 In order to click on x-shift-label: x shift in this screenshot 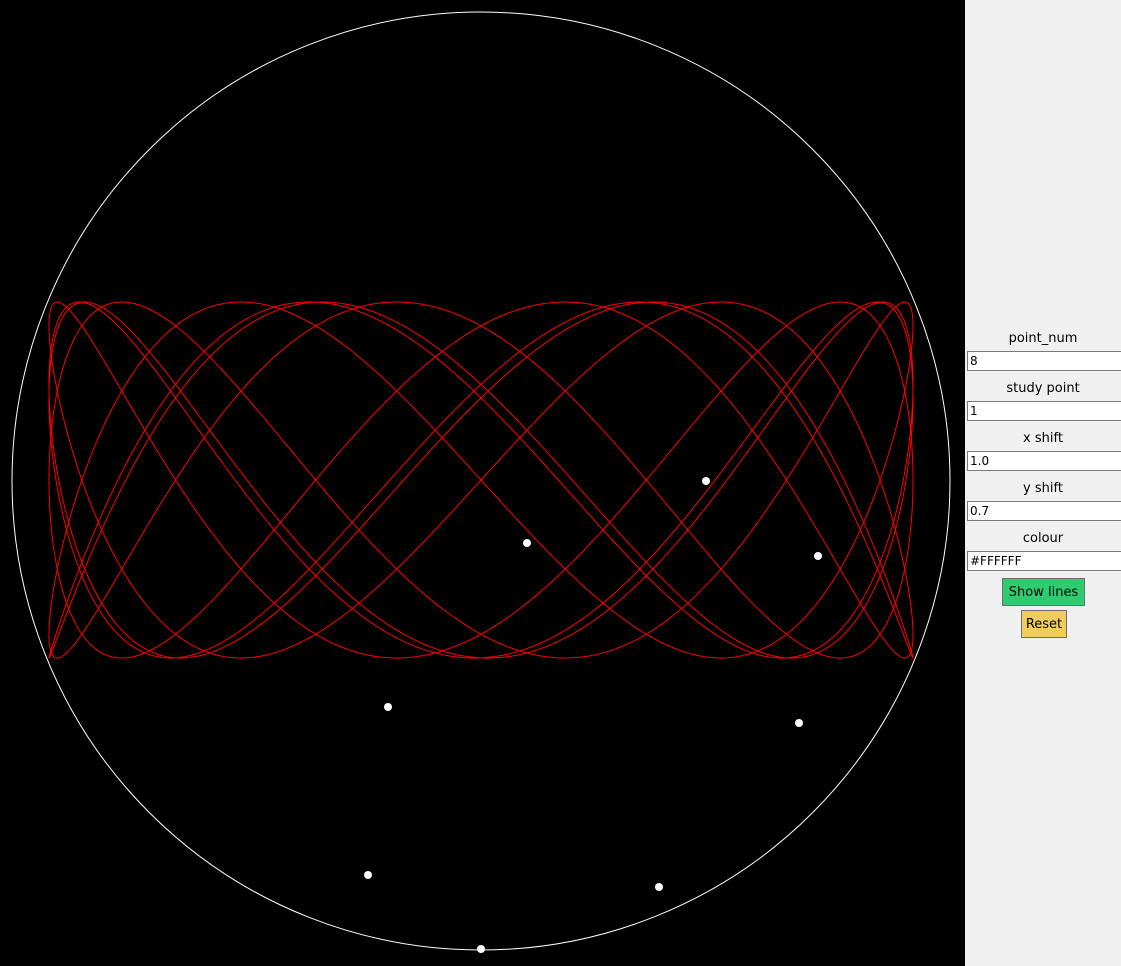, I will do `click(1043, 438)`.